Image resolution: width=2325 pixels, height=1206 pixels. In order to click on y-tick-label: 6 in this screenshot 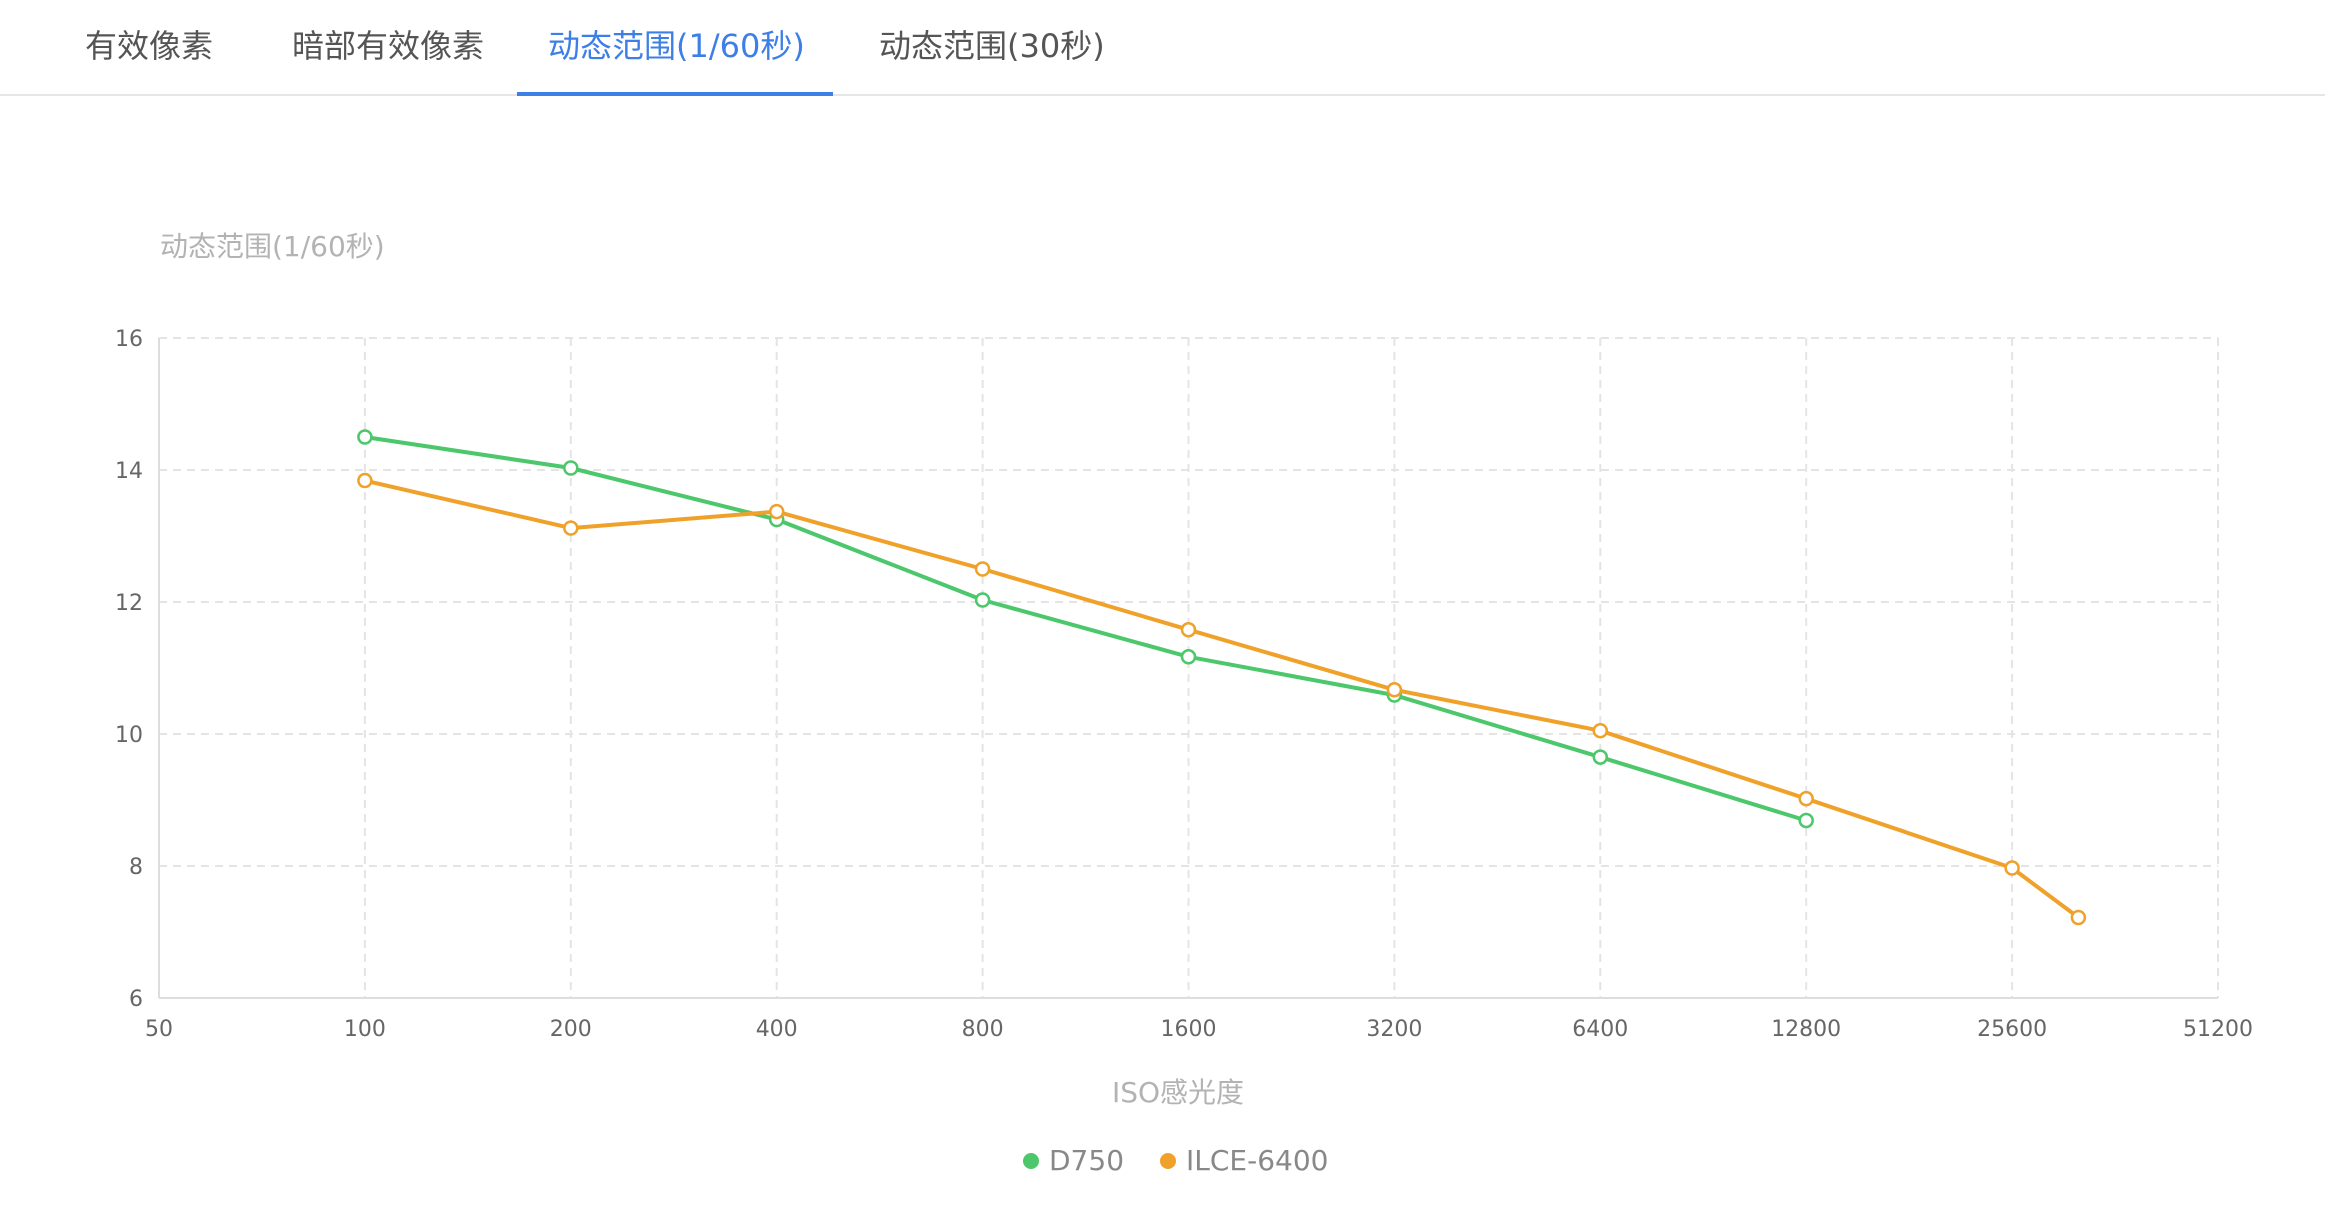, I will do `click(136, 999)`.